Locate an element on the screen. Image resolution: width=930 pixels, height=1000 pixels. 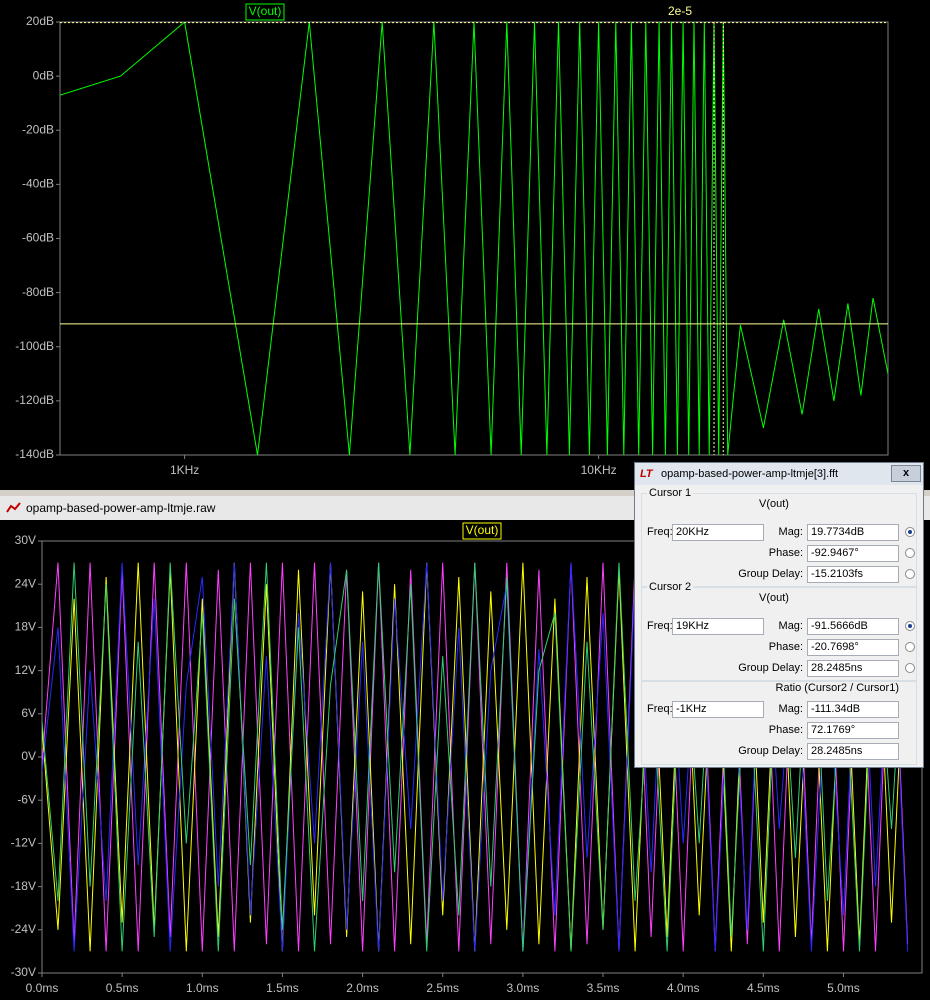
group-heading: Cursor 2 is located at coordinates (670, 587).